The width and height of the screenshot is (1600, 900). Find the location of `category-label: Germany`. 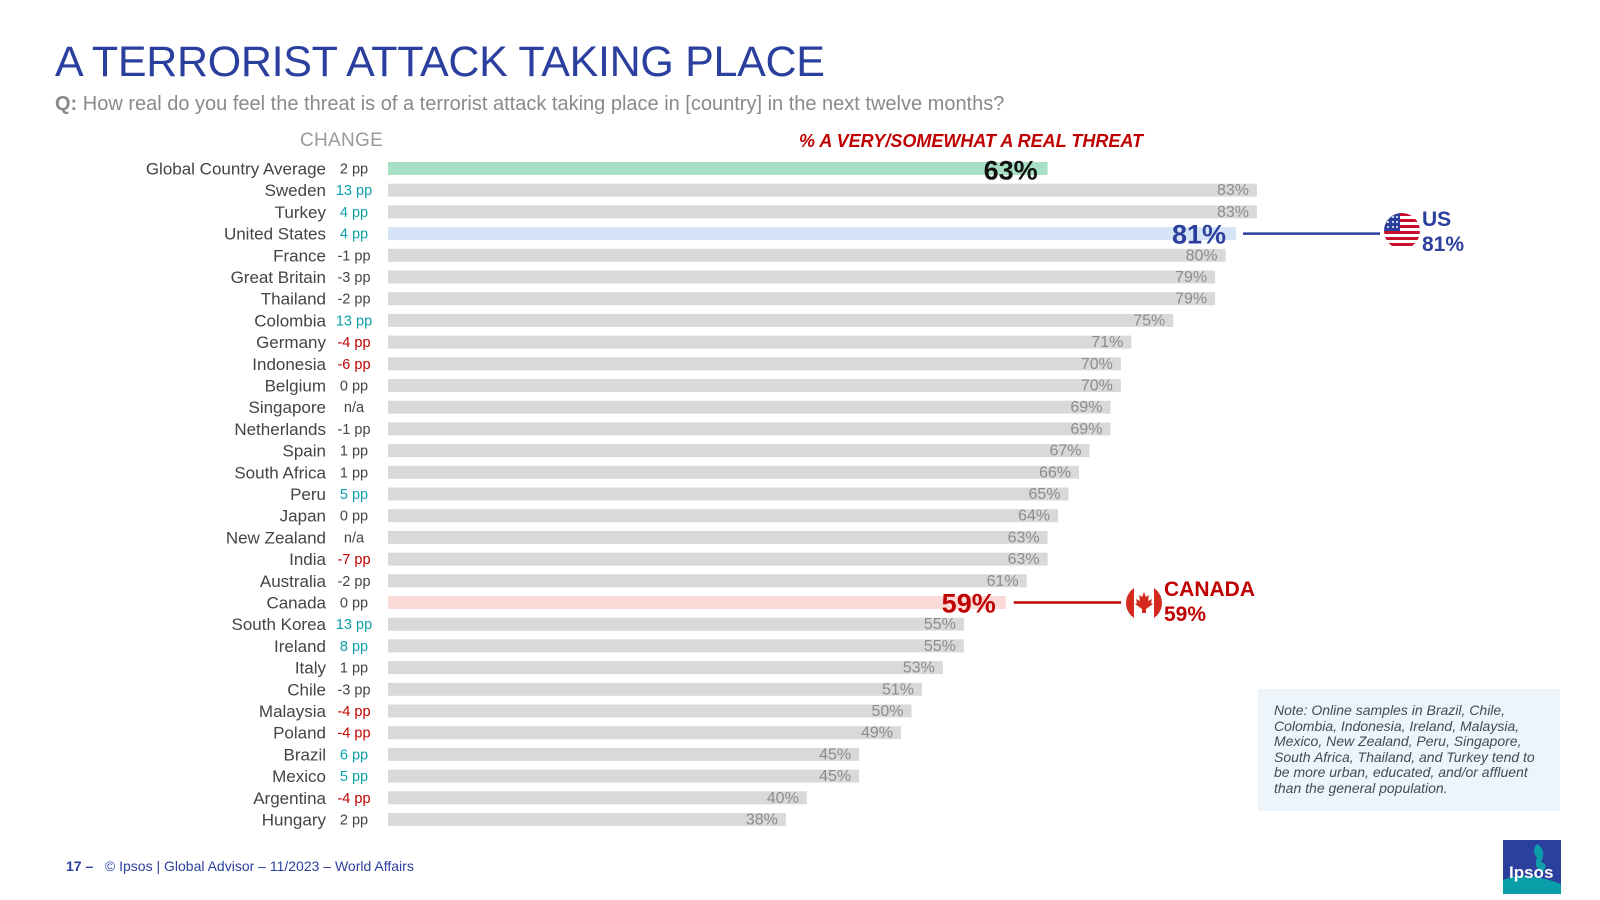

category-label: Germany is located at coordinates (291, 342).